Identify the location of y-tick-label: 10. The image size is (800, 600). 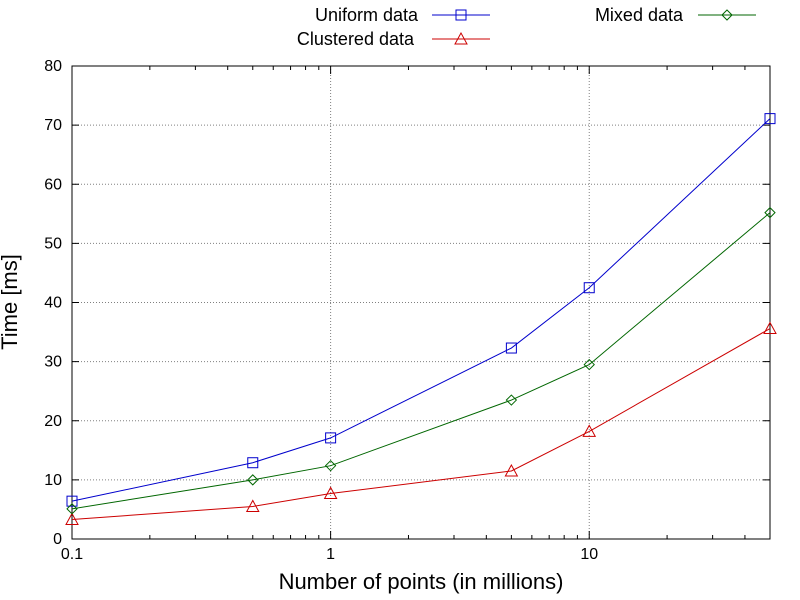
(53, 480).